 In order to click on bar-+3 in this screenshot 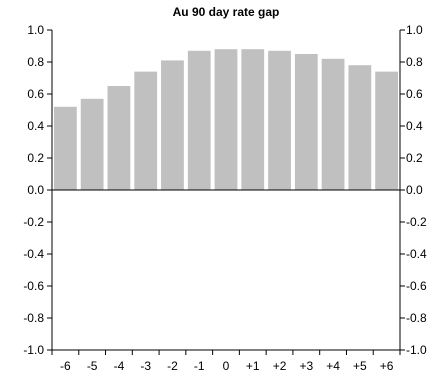, I will do `click(306, 122)`.